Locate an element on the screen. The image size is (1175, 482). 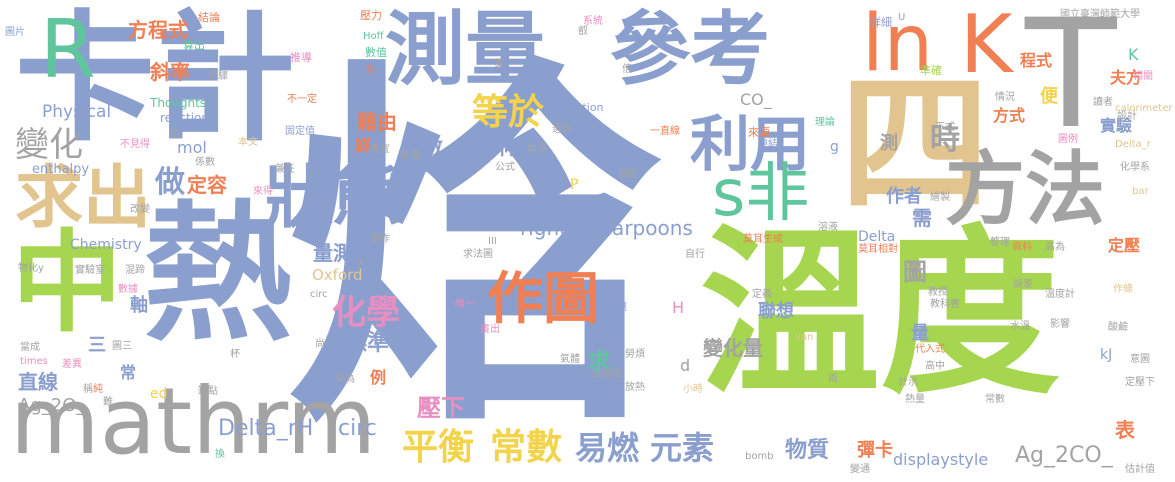
word-dingya: 定壓 is located at coordinates (1124, 245).